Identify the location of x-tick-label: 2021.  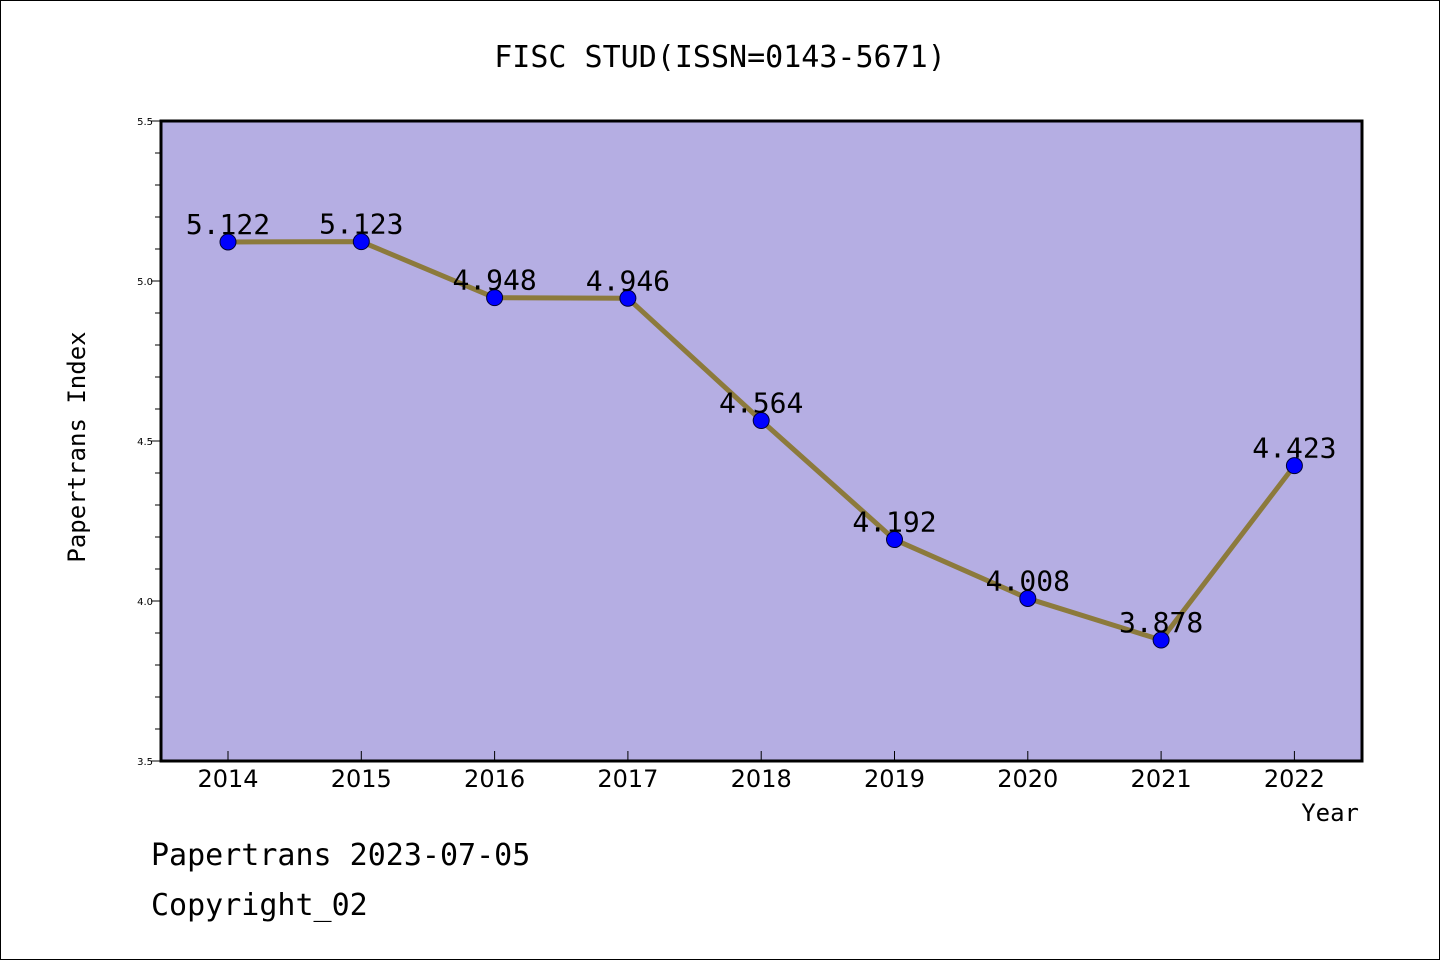
(1161, 779).